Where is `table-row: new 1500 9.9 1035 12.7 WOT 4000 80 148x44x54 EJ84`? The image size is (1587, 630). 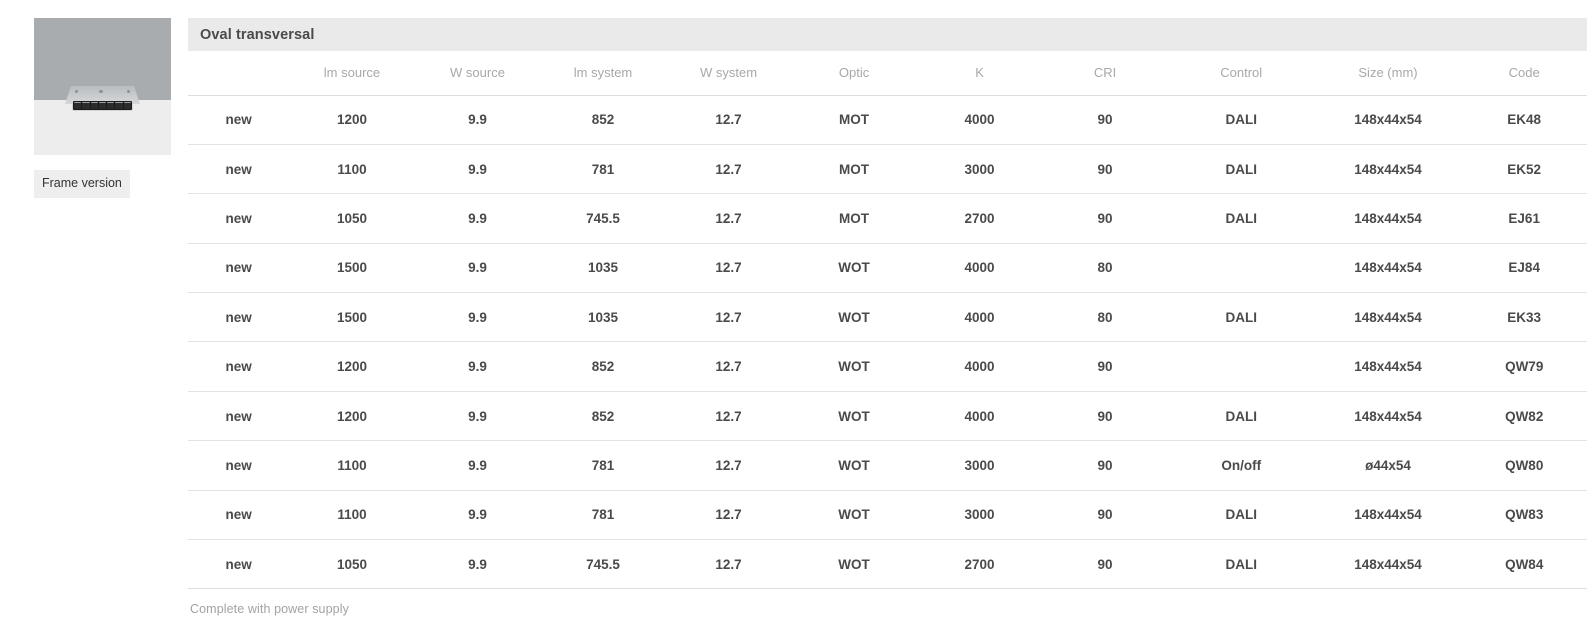
table-row: new 1500 9.9 1035 12.7 WOT 4000 80 148x44x54 EJ84 is located at coordinates (887, 268).